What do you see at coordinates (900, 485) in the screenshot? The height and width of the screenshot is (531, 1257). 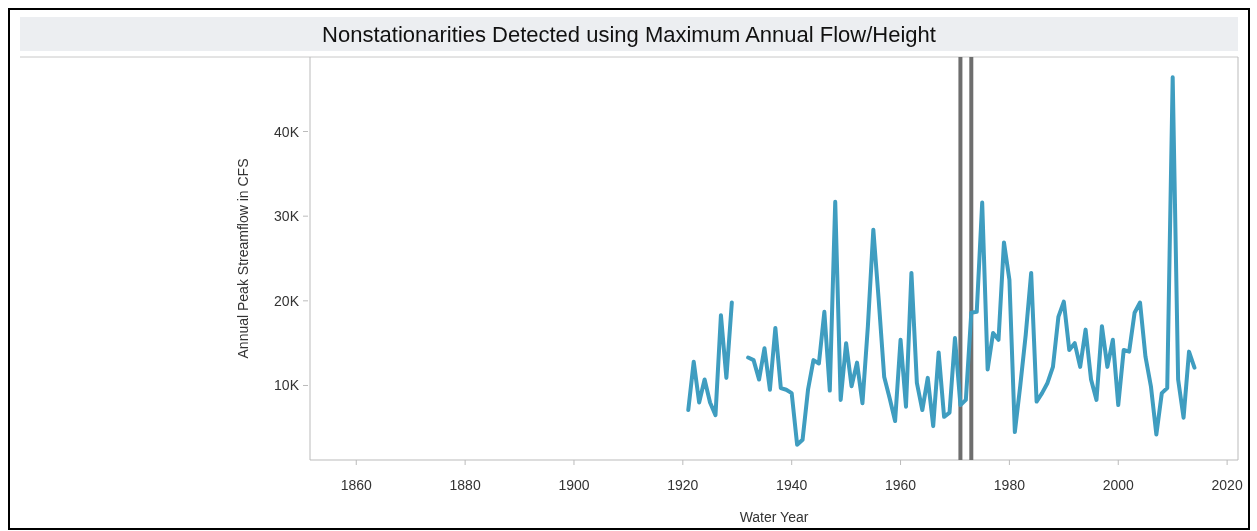 I see `x-tick-label: 1960` at bounding box center [900, 485].